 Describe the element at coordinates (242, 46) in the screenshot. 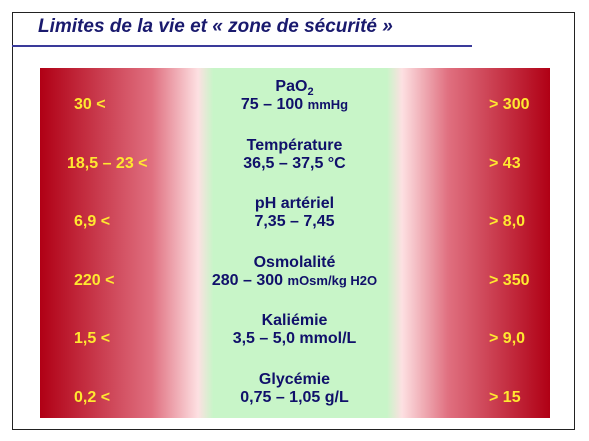

I see `title-rule` at that location.